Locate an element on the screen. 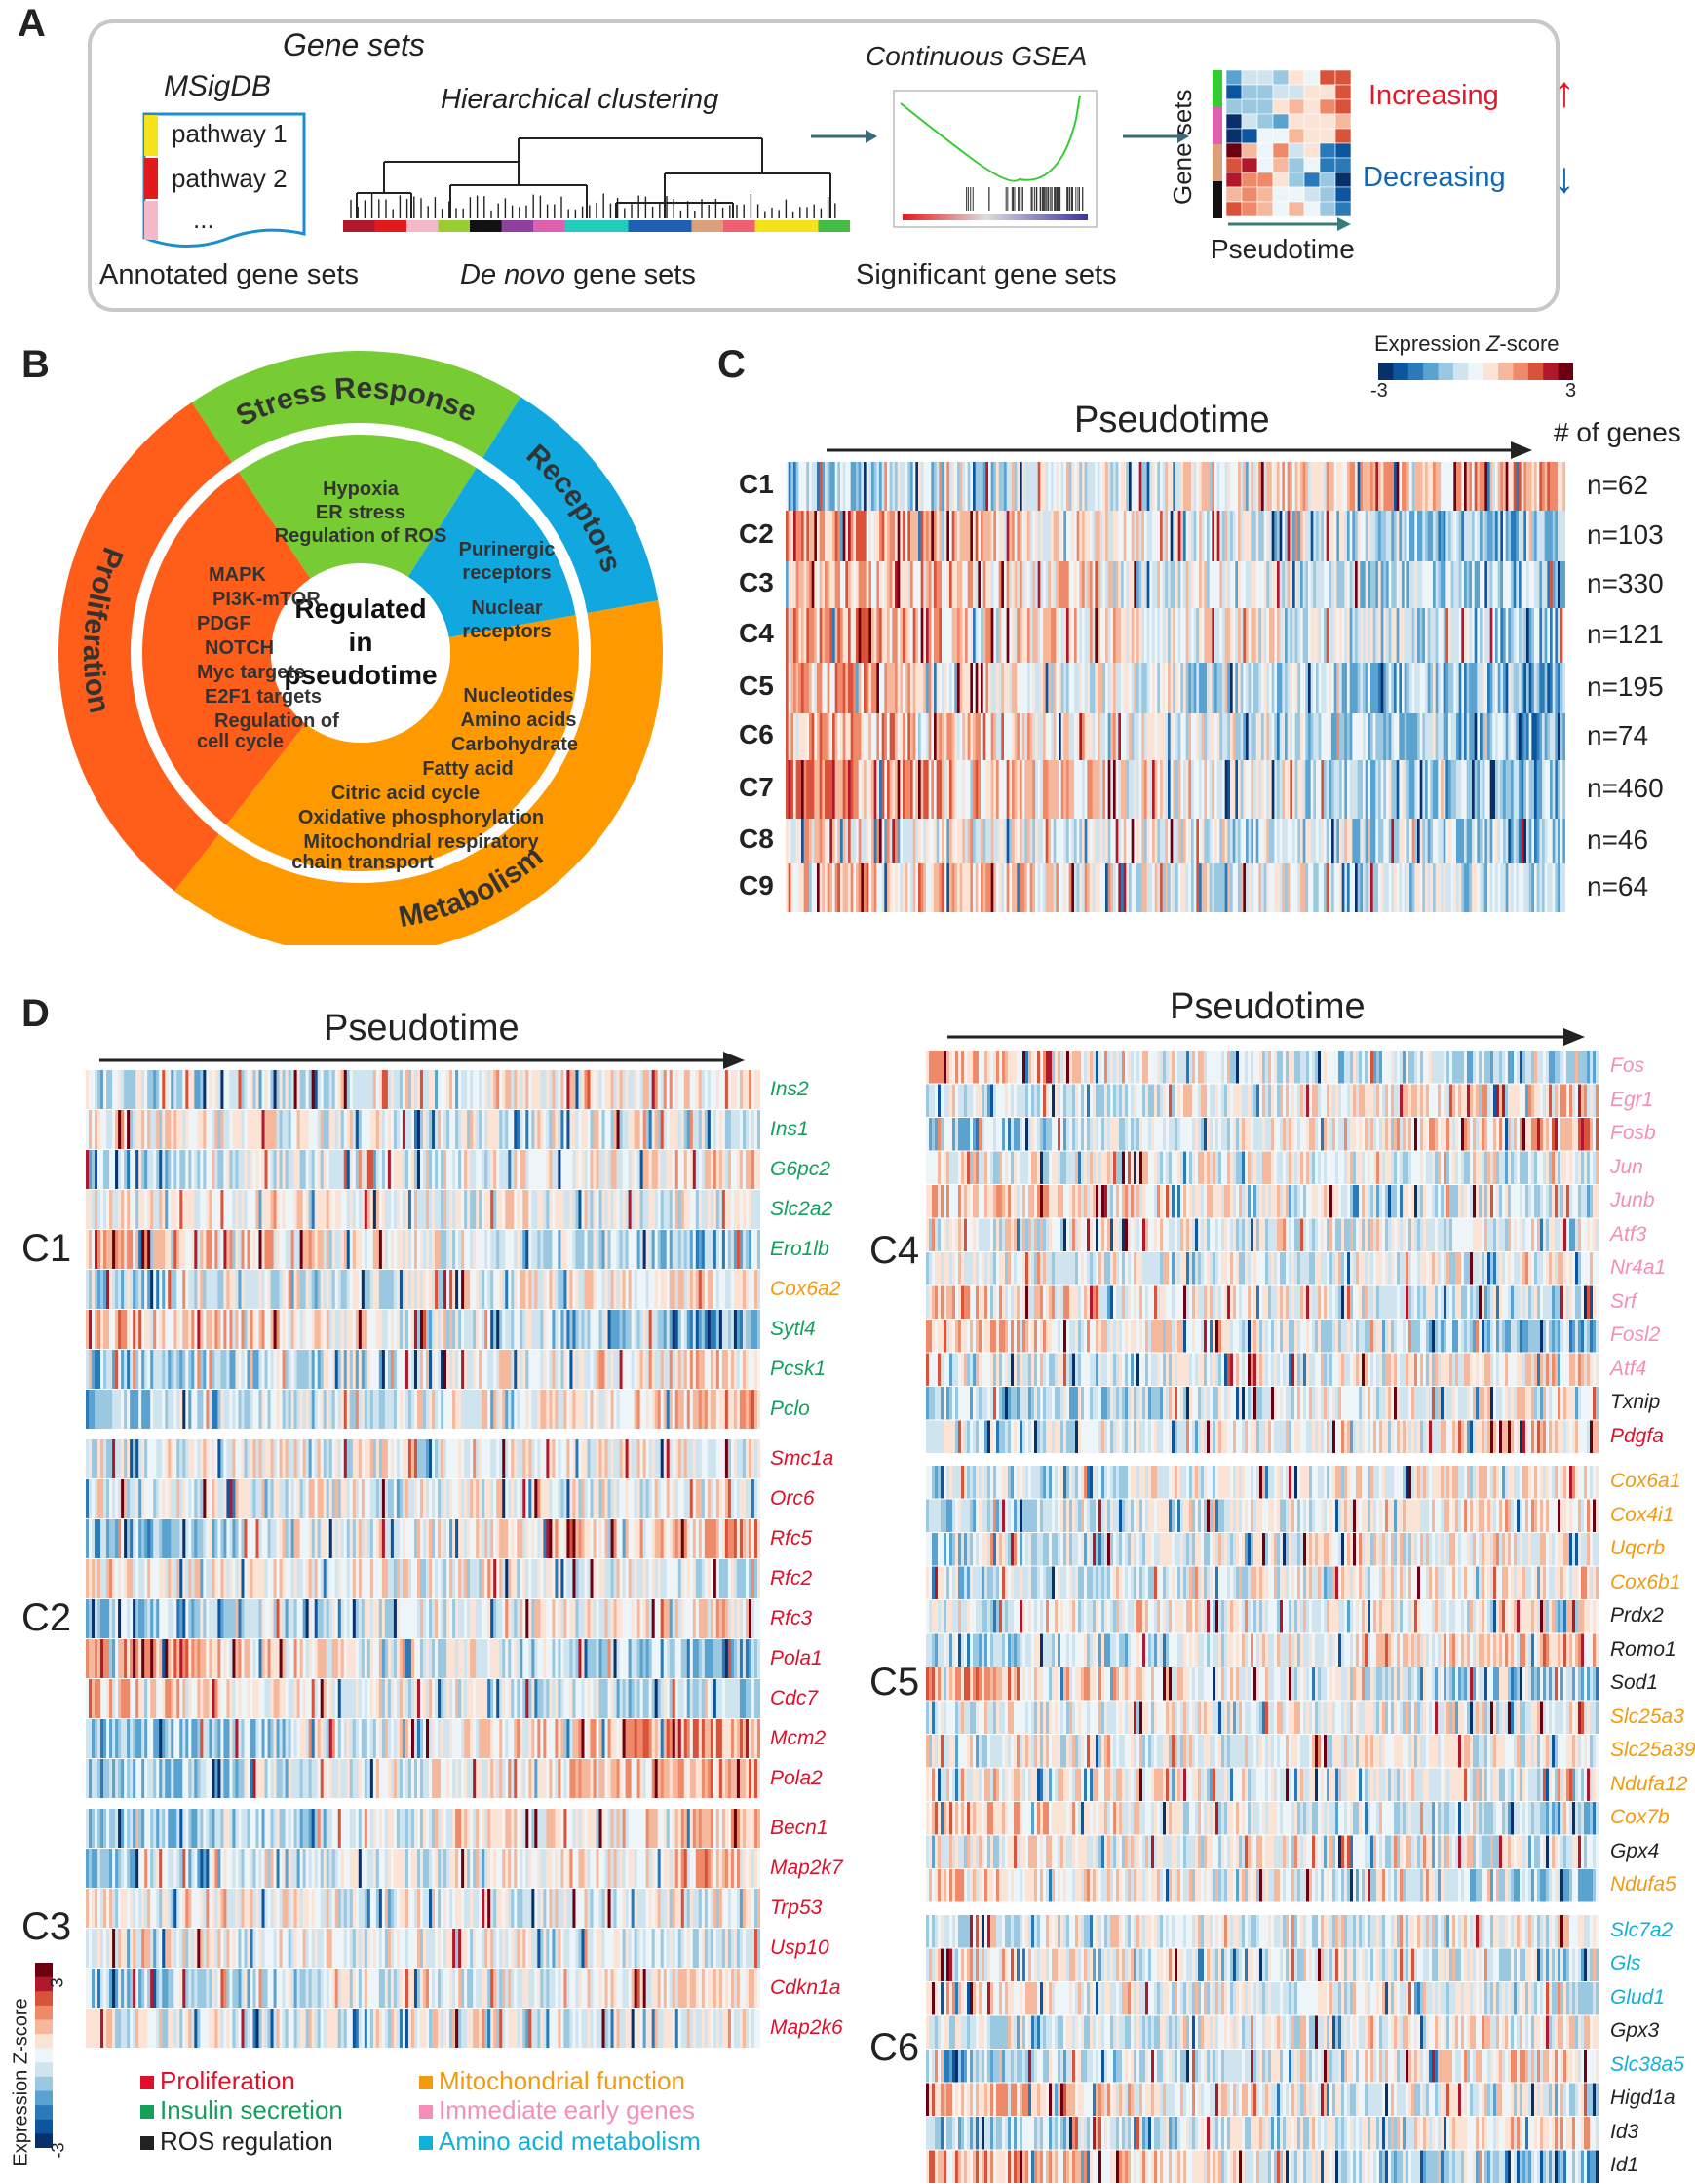  gene-label-Smc1a: Smc1a is located at coordinates (801, 1459).